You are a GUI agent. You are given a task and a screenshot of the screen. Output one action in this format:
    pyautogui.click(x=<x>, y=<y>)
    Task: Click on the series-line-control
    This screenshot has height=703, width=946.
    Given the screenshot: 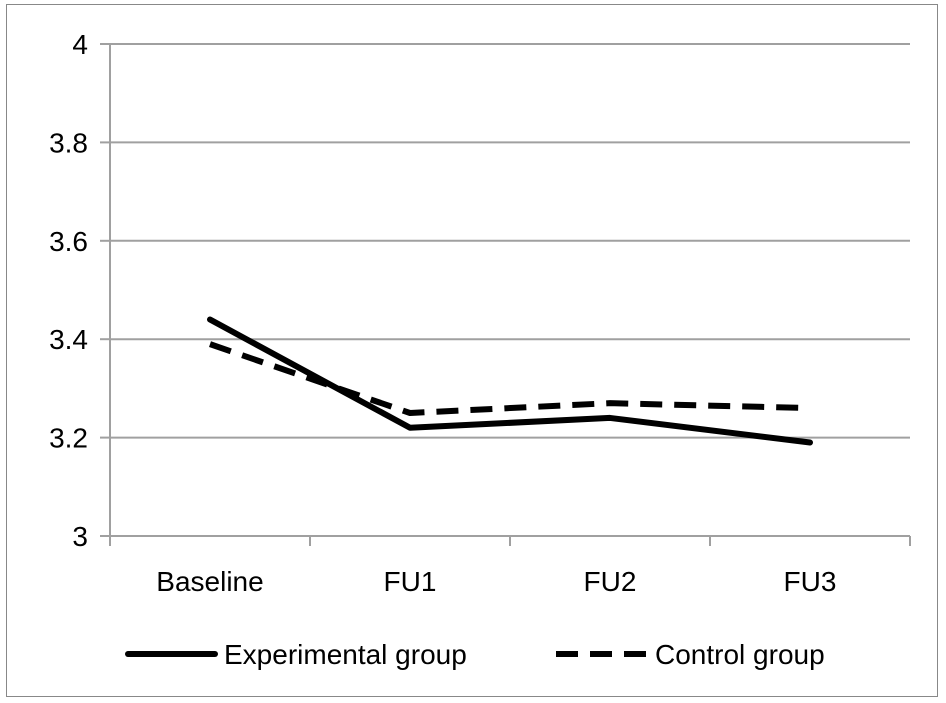 What is the action you would take?
    pyautogui.click(x=510, y=378)
    